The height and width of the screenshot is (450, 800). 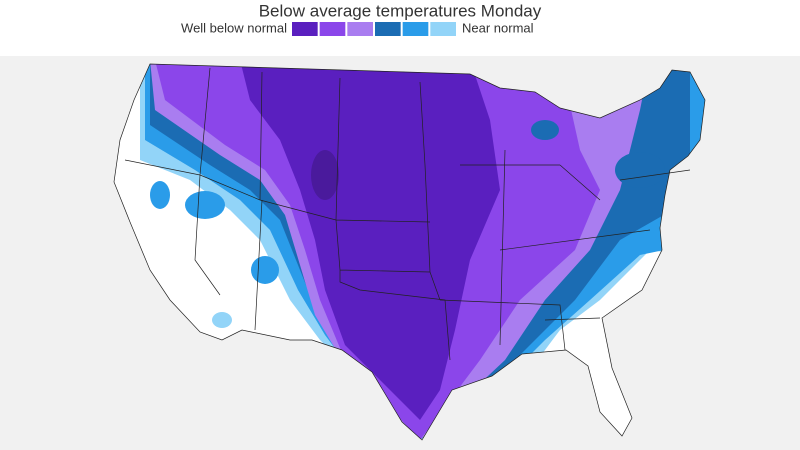 What do you see at coordinates (498, 27) in the screenshot?
I see `legend-high-label: Near normal` at bounding box center [498, 27].